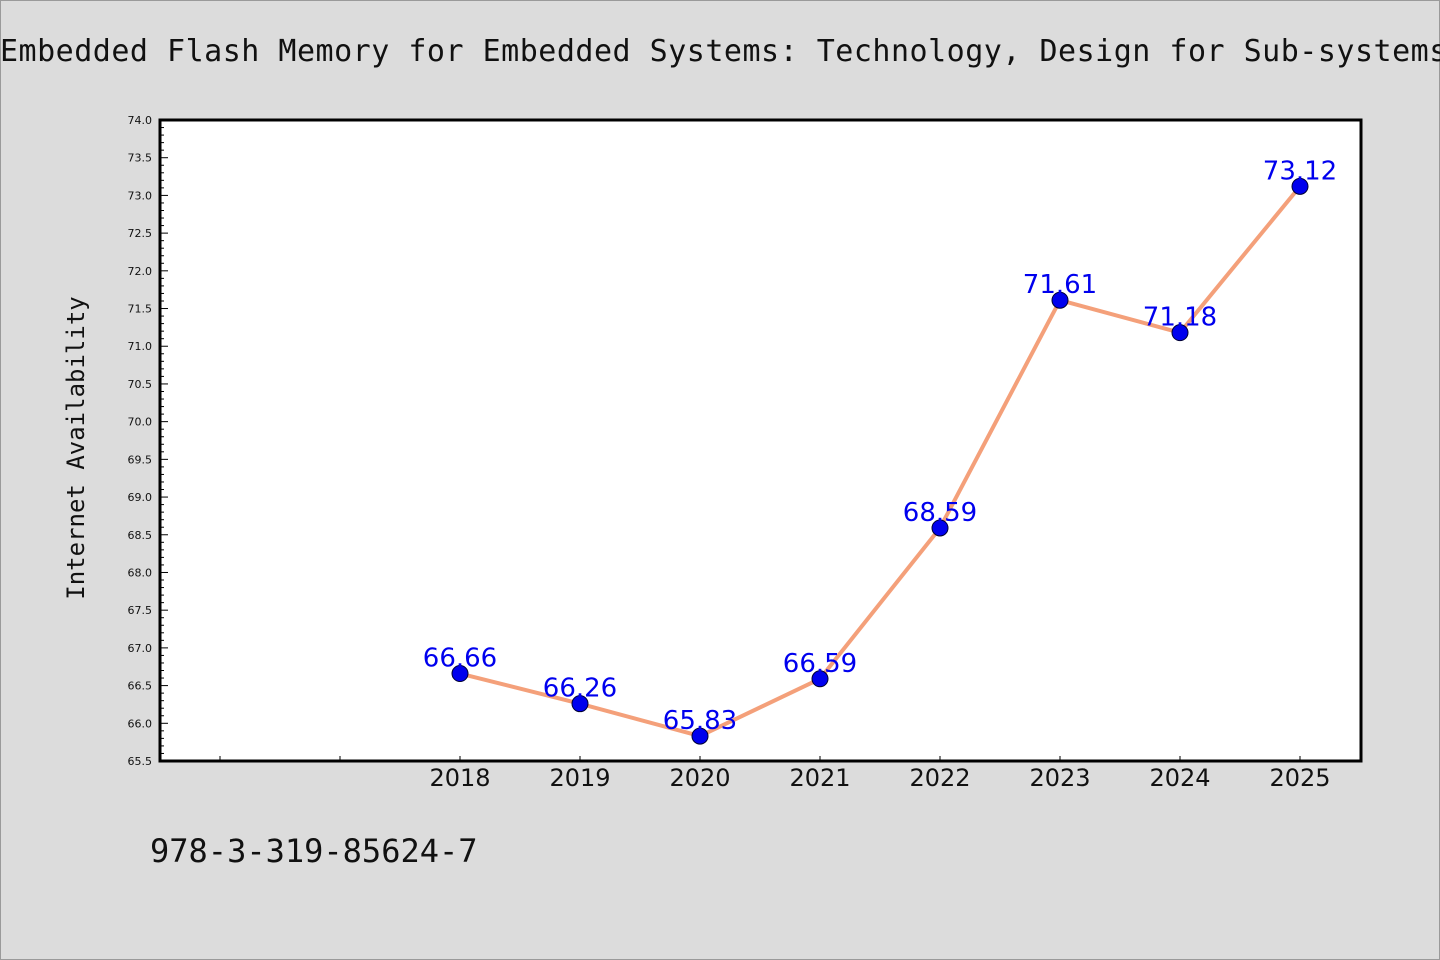  What do you see at coordinates (819, 778) in the screenshot?
I see `x-tick-label: 2021` at bounding box center [819, 778].